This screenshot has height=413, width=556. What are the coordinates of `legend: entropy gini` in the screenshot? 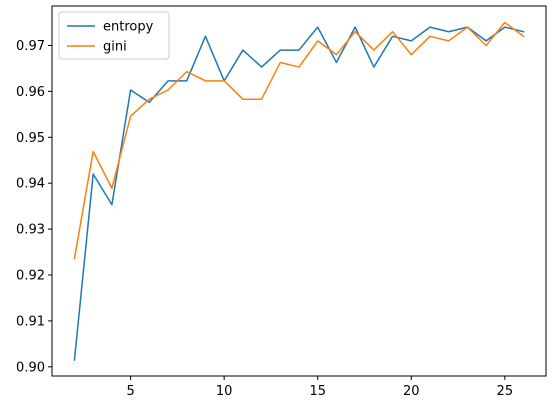 It's located at (114, 35).